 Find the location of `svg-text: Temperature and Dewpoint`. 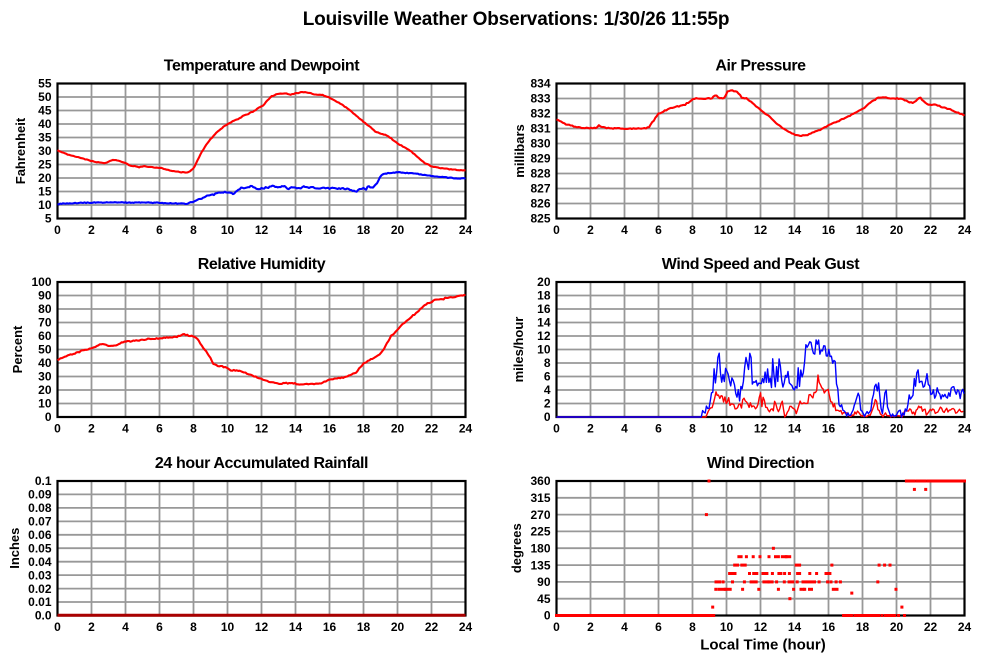

svg-text: Temperature and Dewpoint is located at coordinates (262, 65).